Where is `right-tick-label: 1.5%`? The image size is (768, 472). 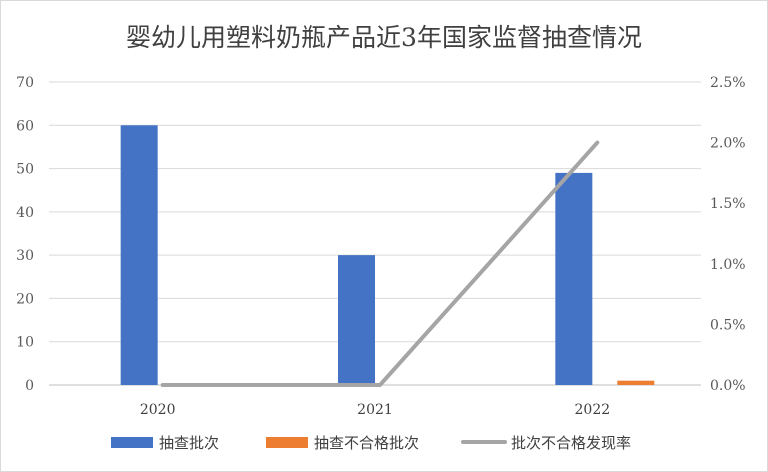 right-tick-label: 1.5% is located at coordinates (728, 204).